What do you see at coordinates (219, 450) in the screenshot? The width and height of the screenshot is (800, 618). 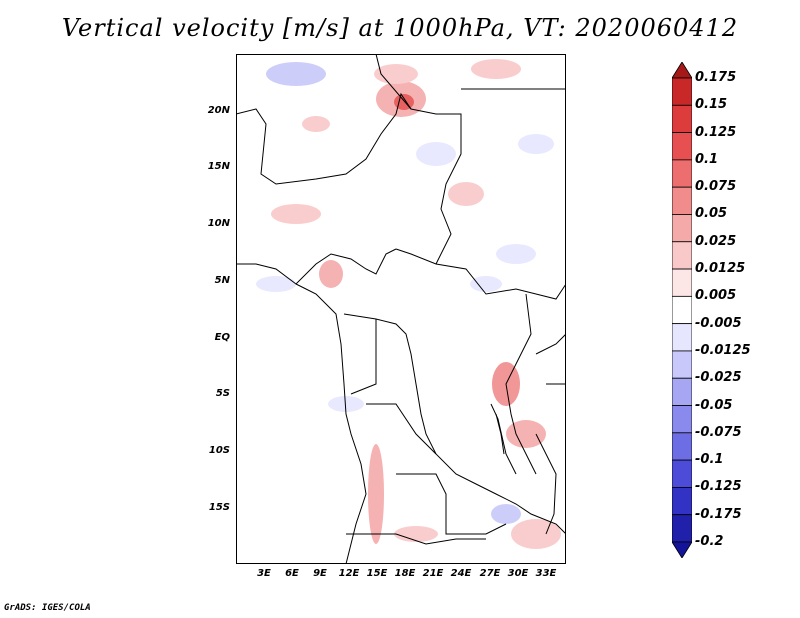 I see `lat-tick: 10S` at bounding box center [219, 450].